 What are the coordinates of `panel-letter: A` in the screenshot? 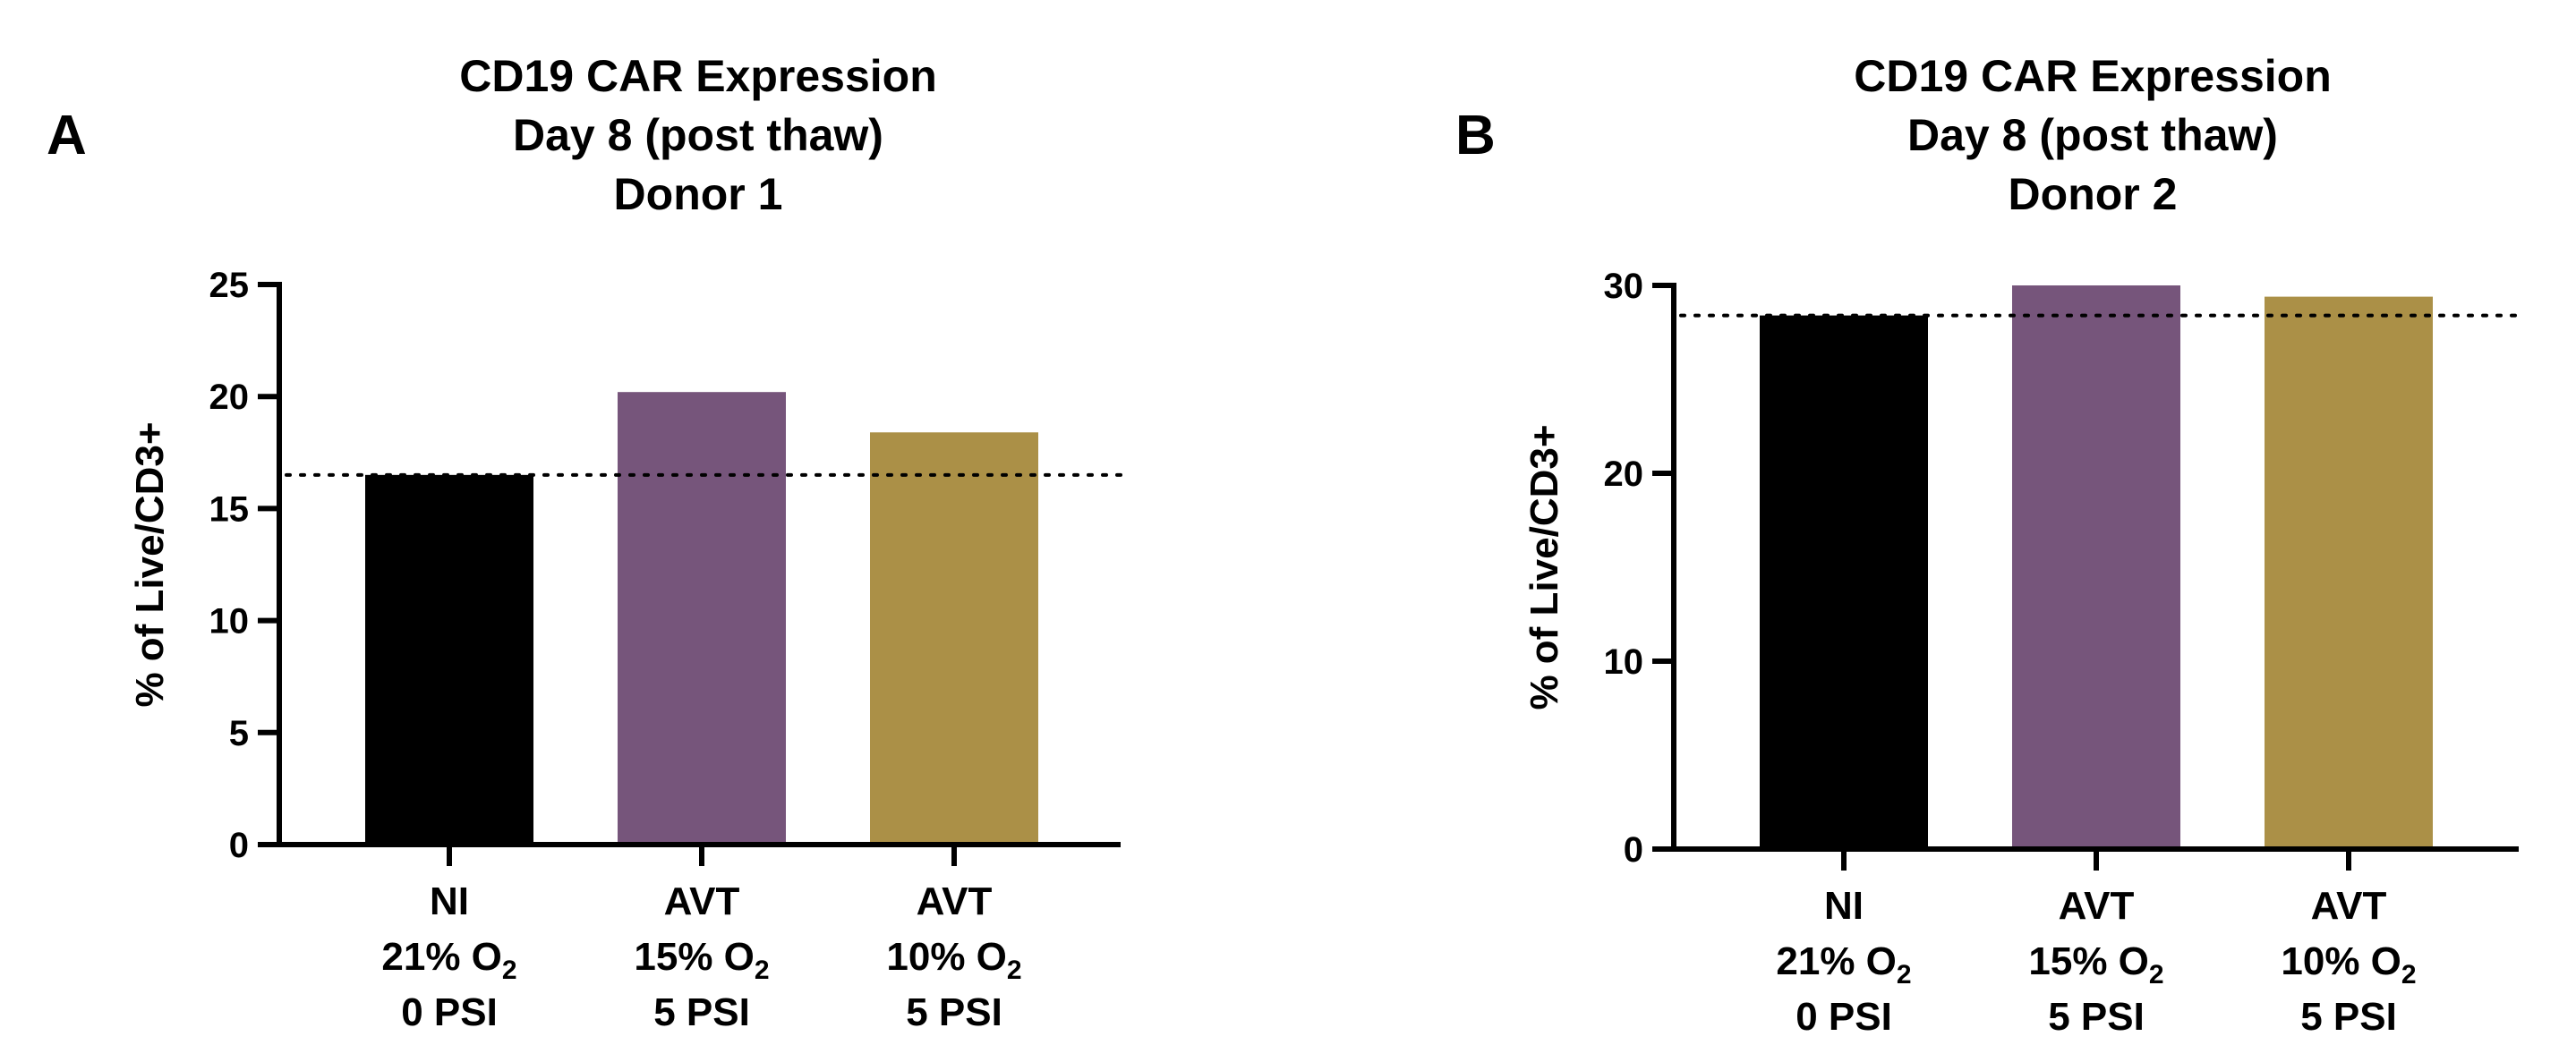 It's located at (67, 135).